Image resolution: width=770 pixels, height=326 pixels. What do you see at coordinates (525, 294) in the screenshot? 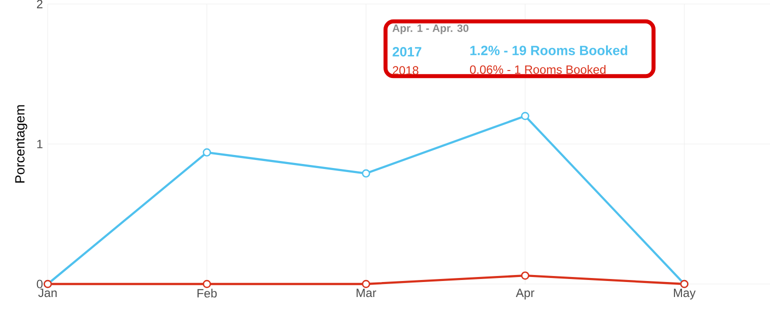
I see `x-tick-label: Apr` at bounding box center [525, 294].